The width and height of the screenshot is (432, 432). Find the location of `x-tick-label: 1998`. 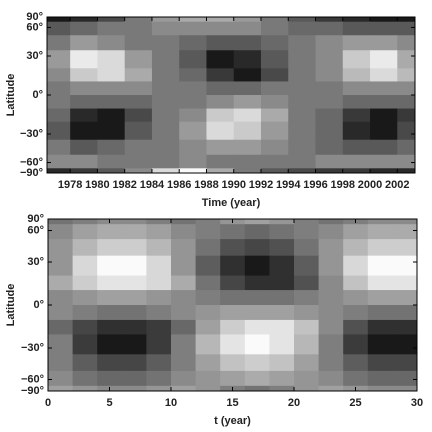

x-tick-label: 1998 is located at coordinates (343, 185).